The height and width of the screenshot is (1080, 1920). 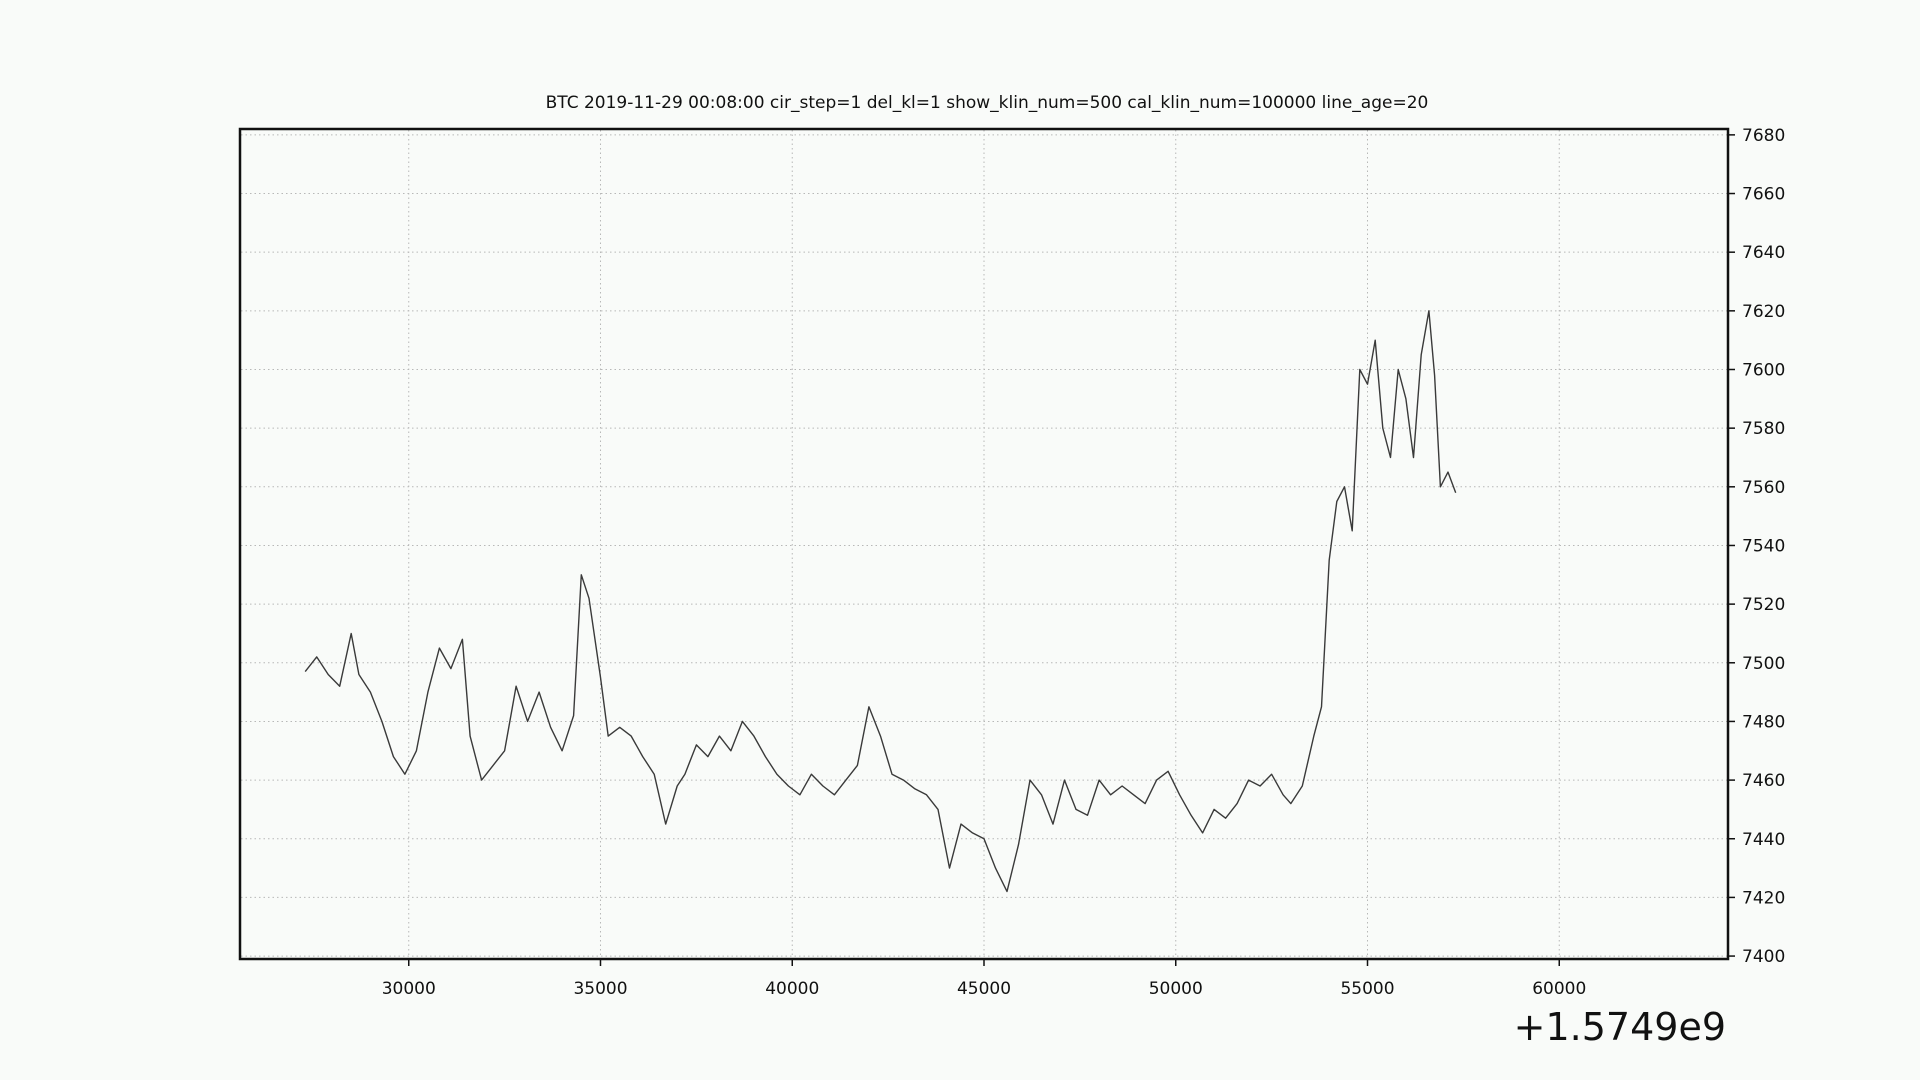 I want to click on x-tick-label: 45000, so click(x=984, y=989).